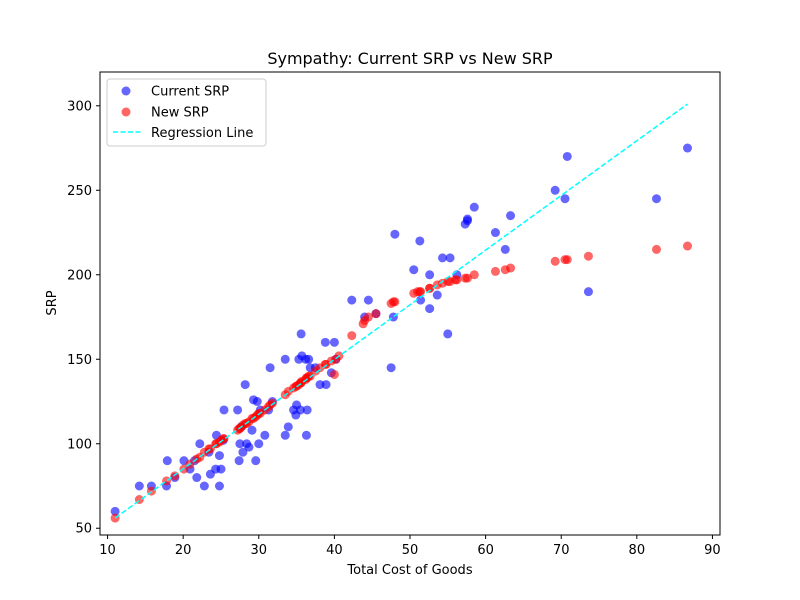 This screenshot has height=600, width=800. What do you see at coordinates (83, 529) in the screenshot?
I see `y-tick-label: 50` at bounding box center [83, 529].